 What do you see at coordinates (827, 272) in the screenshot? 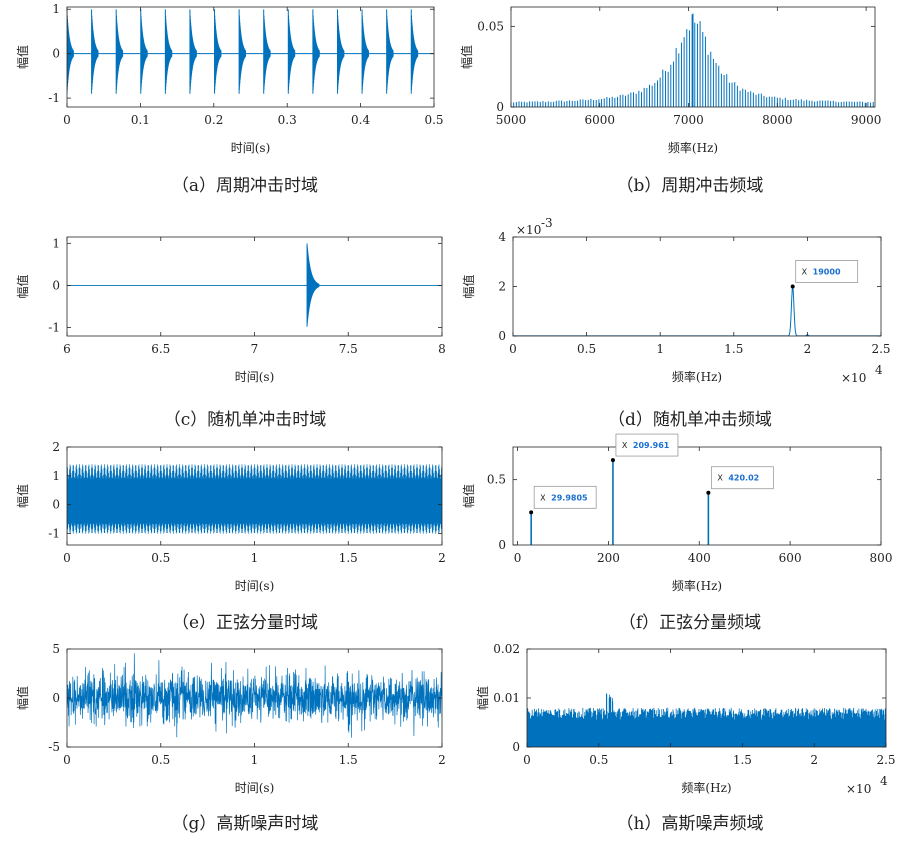
I see `datatip-label: 19000` at bounding box center [827, 272].